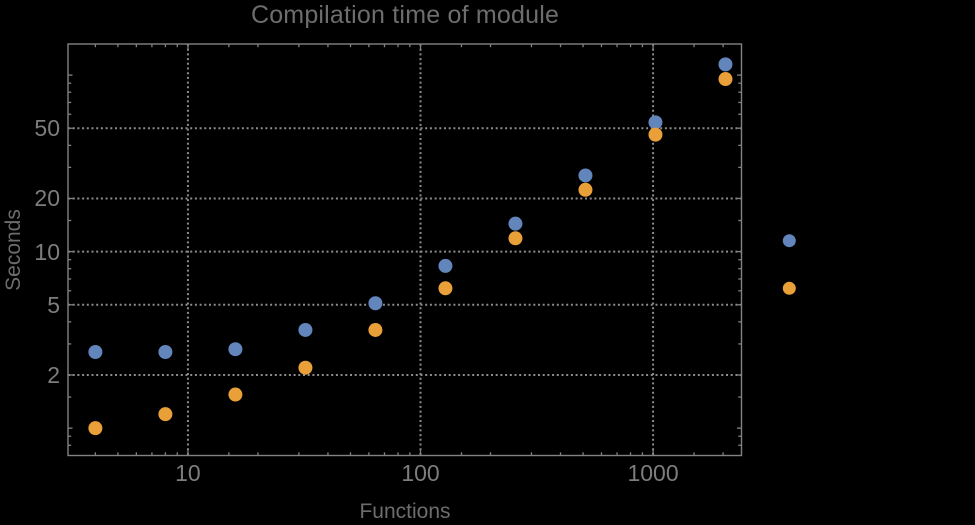  I want to click on legend-marker-series-1-blue, so click(789, 241).